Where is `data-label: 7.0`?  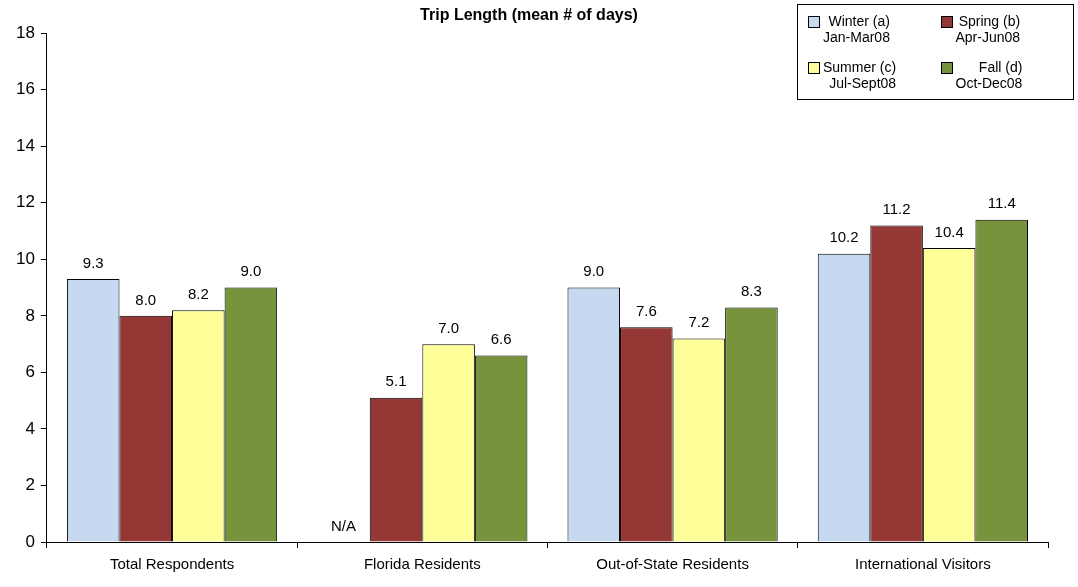 data-label: 7.0 is located at coordinates (449, 327).